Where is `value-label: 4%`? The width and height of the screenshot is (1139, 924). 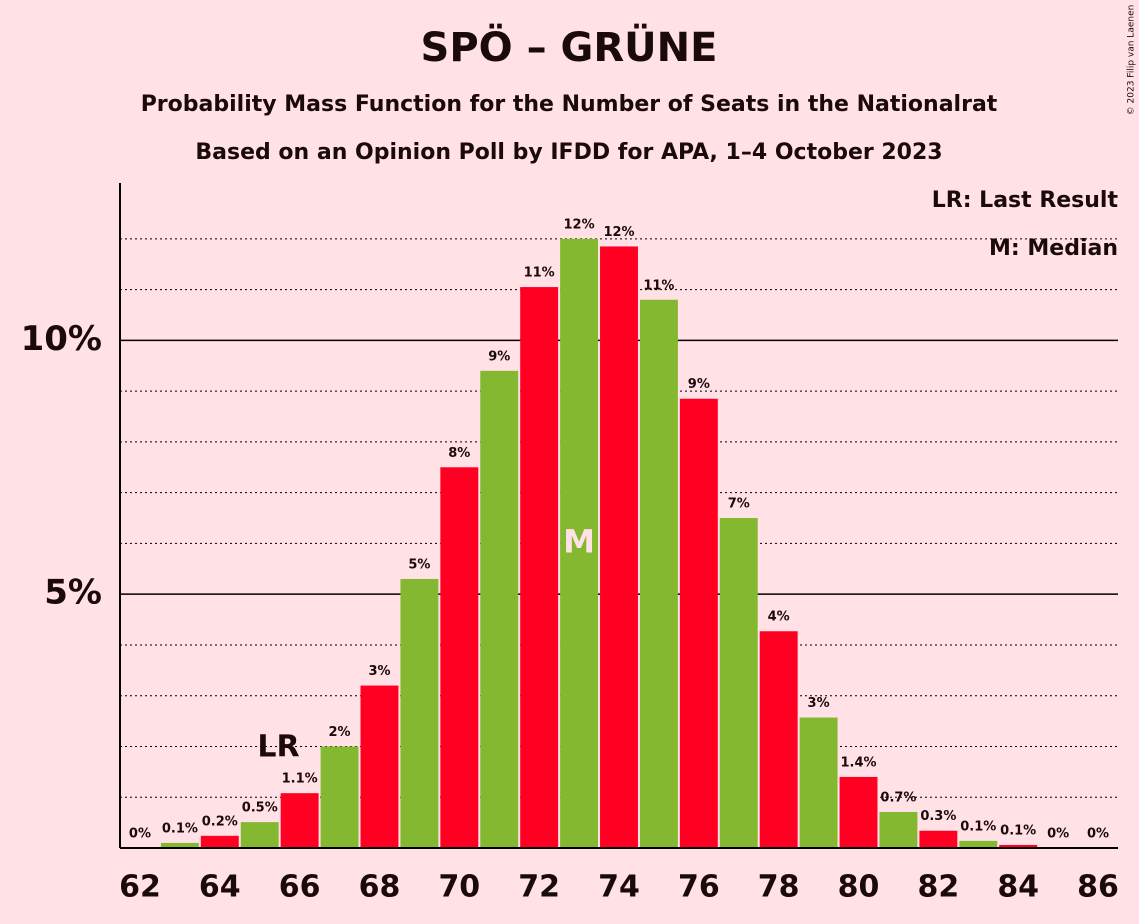
value-label: 4% is located at coordinates (779, 617).